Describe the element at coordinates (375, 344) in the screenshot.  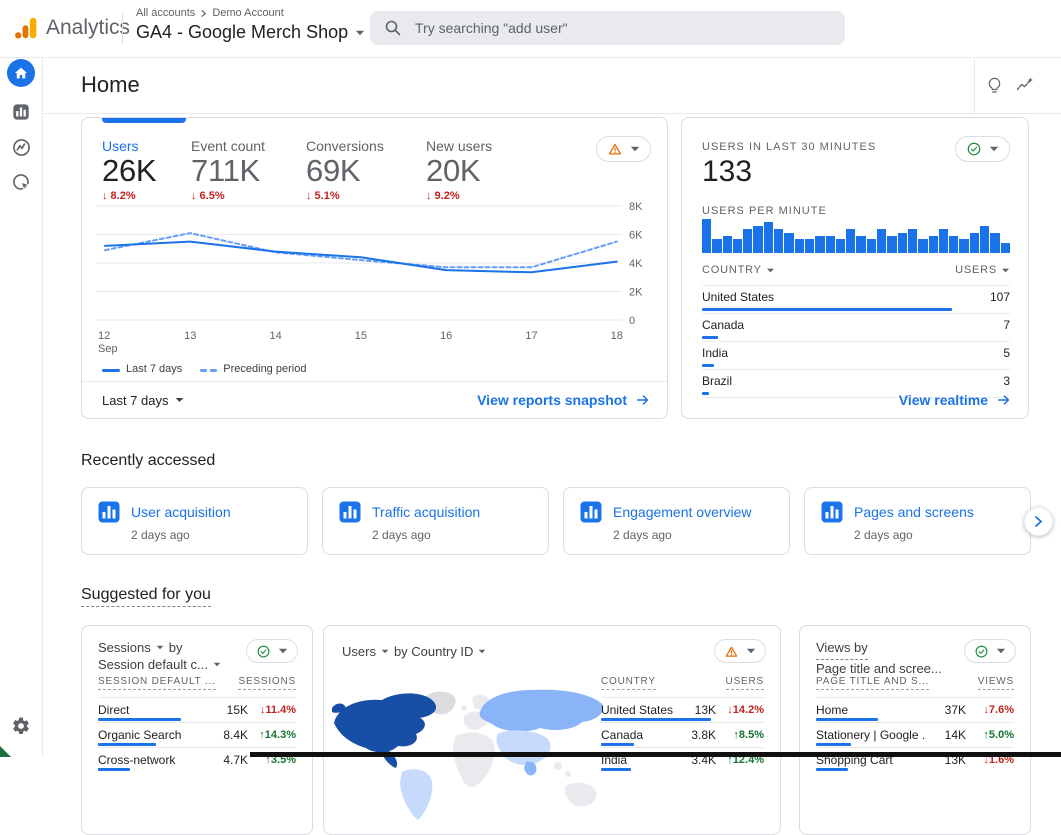
I see `chart-x-axis: 12 Sep 13 14 15 16 17 18` at that location.